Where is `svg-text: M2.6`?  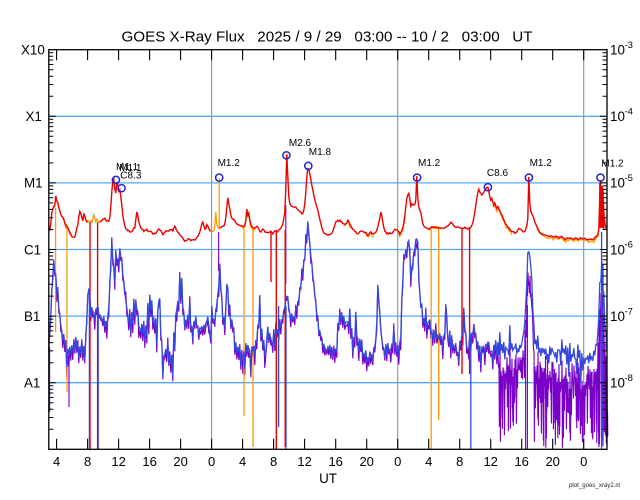
svg-text: M2.6 is located at coordinates (300, 143).